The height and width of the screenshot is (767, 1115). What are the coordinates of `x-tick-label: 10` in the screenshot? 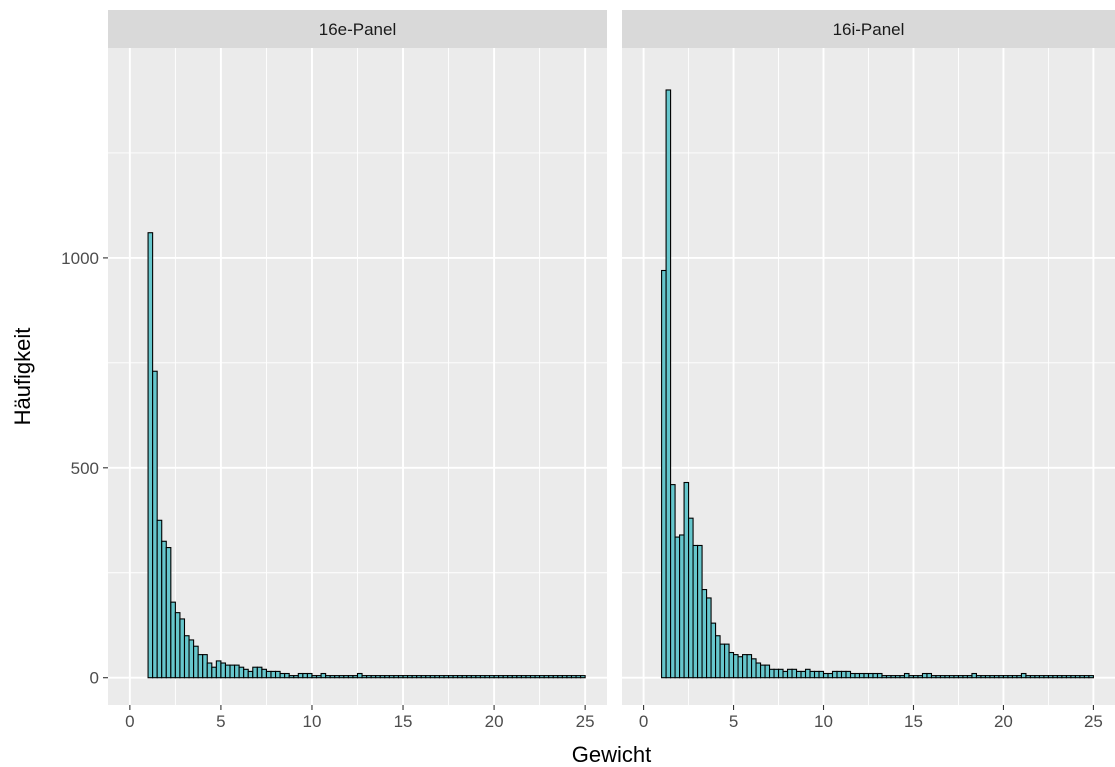 It's located at (823, 721).